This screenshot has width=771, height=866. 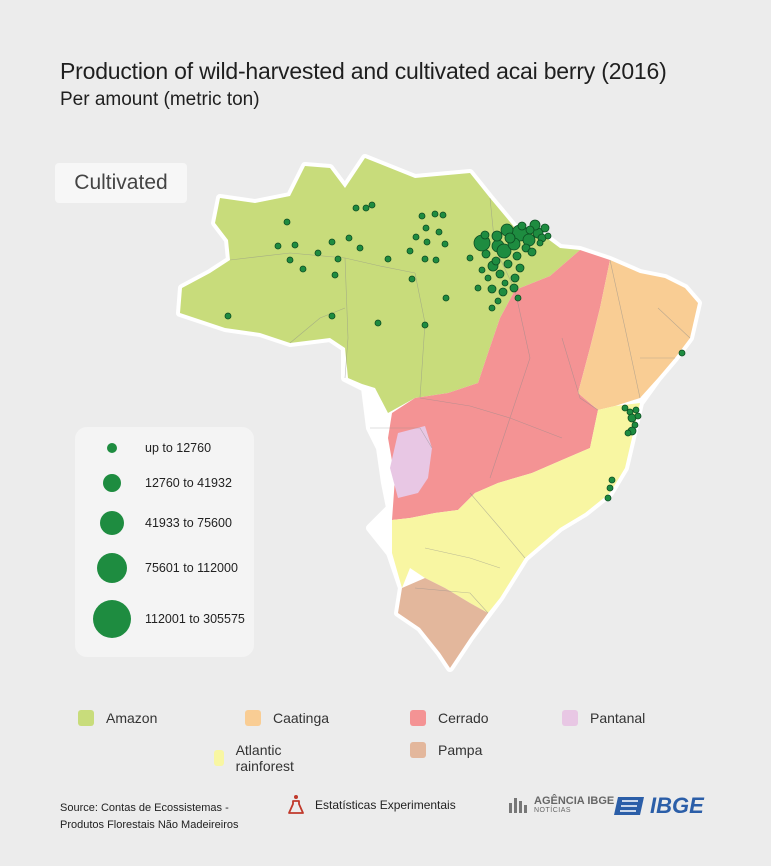 I want to click on experimental-label: Estatísticas Experimentais, so click(x=385, y=805).